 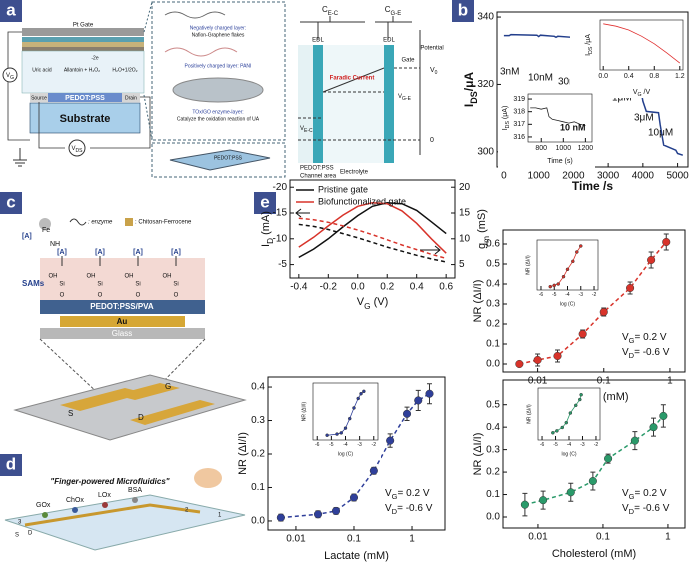 What do you see at coordinates (632, 511) in the screenshot?
I see `annotation: D` at bounding box center [632, 511].